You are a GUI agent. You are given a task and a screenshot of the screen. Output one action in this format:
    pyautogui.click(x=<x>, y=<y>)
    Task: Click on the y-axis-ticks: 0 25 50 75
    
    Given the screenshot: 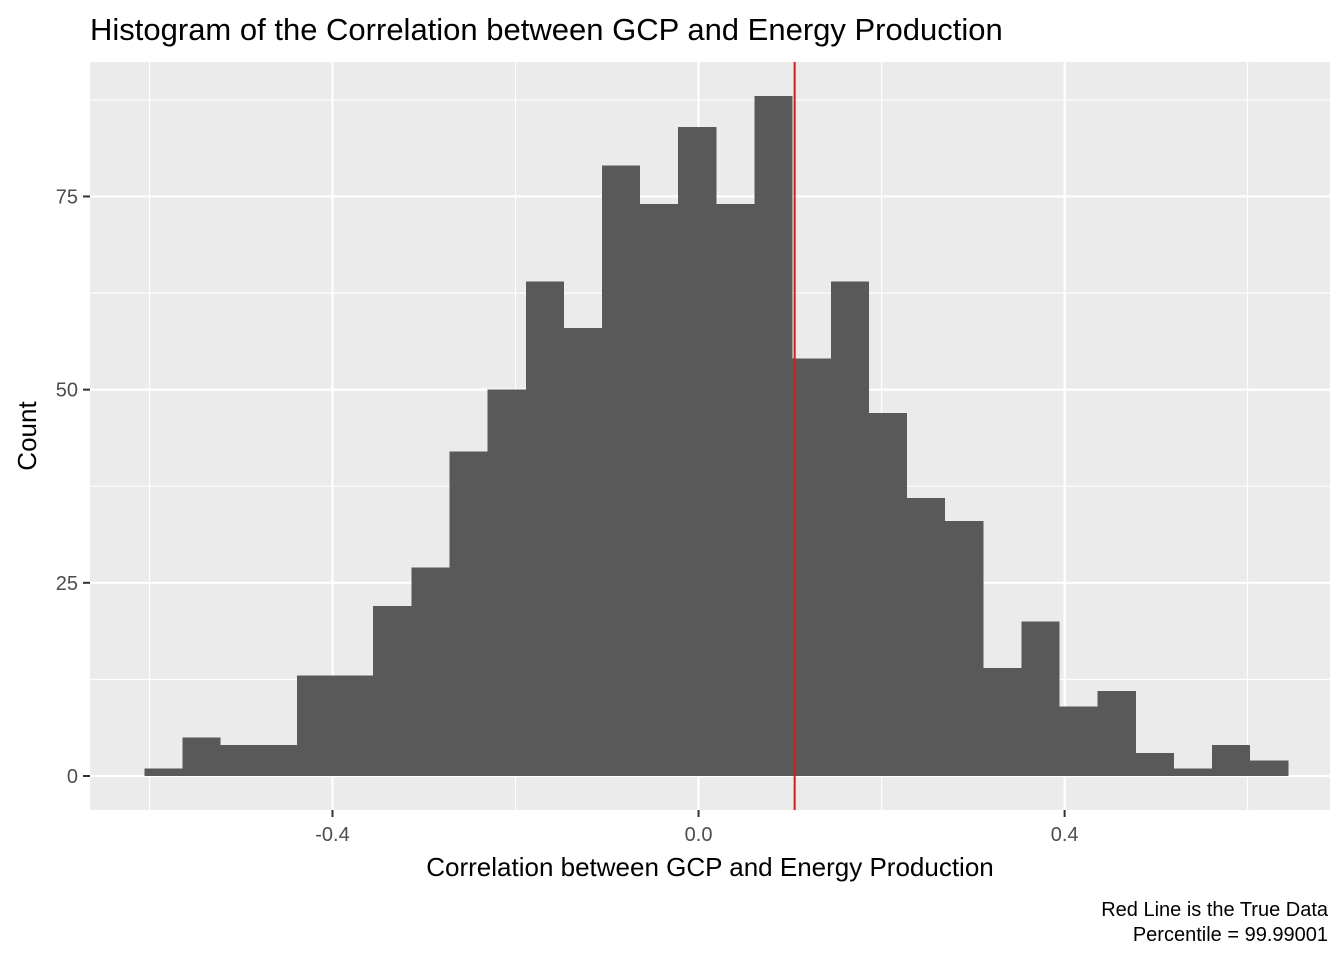 What is the action you would take?
    pyautogui.click(x=73, y=487)
    